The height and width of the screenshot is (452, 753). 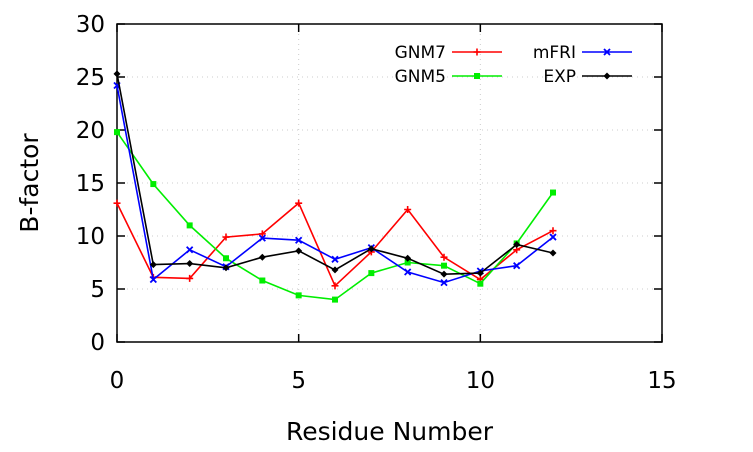 What do you see at coordinates (90, 184) in the screenshot?
I see `y-tick-label: 15` at bounding box center [90, 184].